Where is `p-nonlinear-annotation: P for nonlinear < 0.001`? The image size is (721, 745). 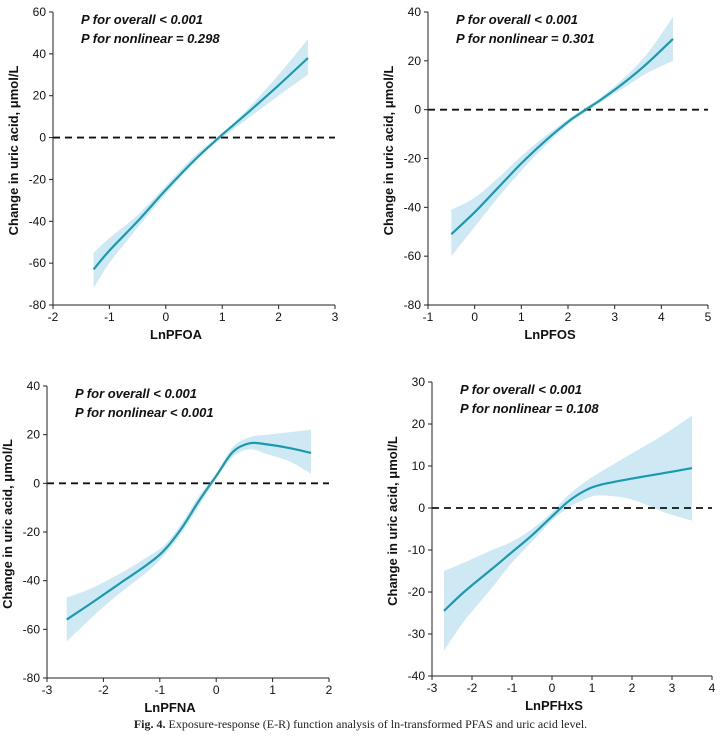
p-nonlinear-annotation: P for nonlinear < 0.001 is located at coordinates (144, 412).